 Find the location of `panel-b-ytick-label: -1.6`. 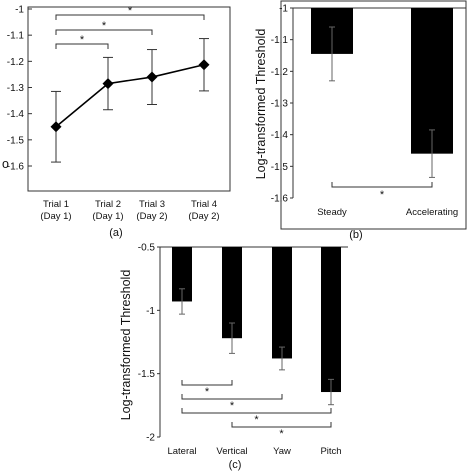

panel-b-ytick-label: -1.6 is located at coordinates (280, 199).